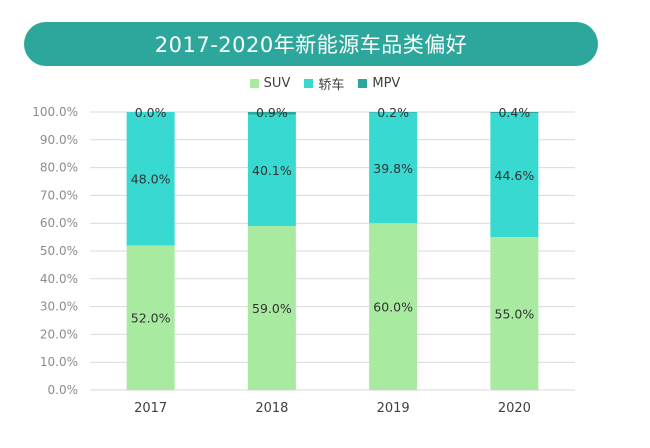 This screenshot has width=650, height=448. I want to click on legend-swatch-sedan, so click(309, 83).